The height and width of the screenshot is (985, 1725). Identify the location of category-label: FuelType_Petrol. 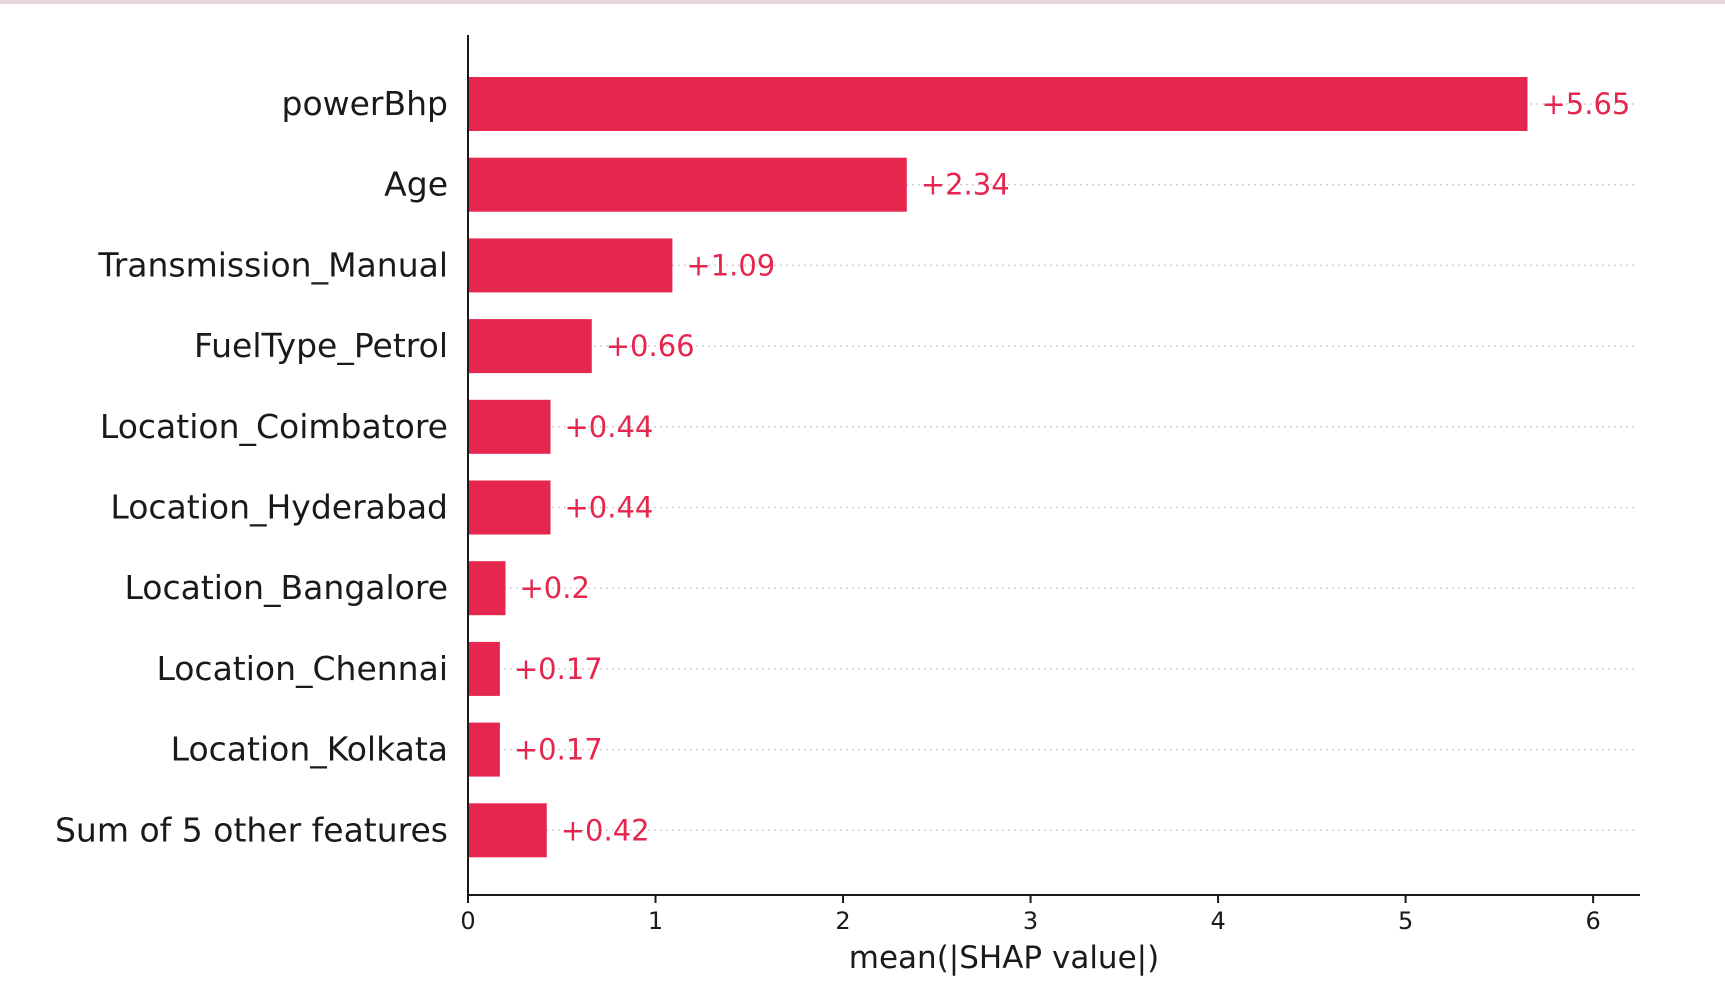
(321, 345).